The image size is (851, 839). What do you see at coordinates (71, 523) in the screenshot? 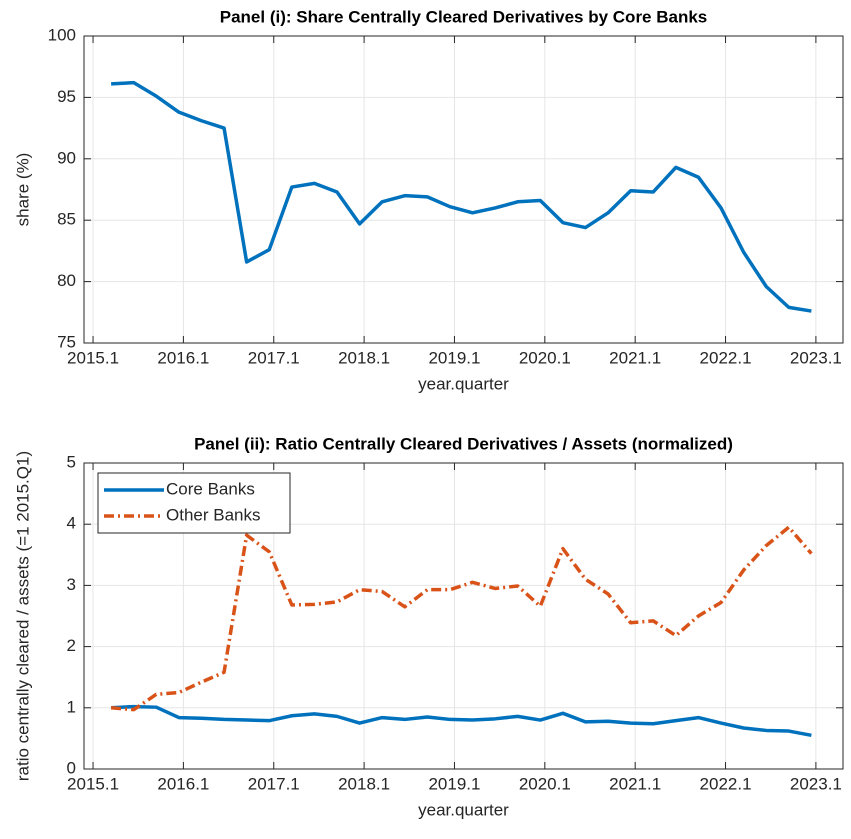
I see `y-tick-label: 4` at bounding box center [71, 523].